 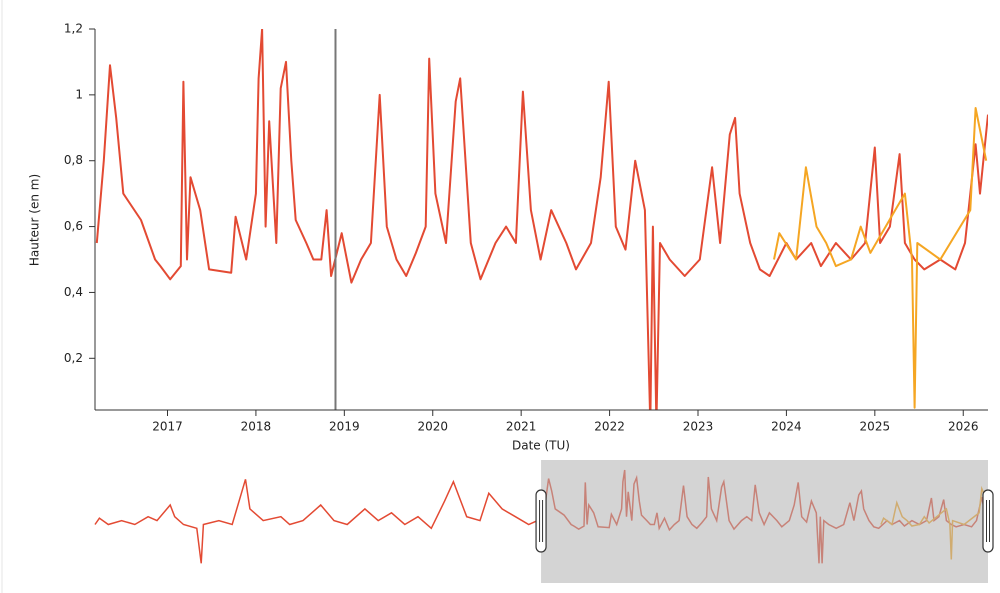 What do you see at coordinates (432, 427) in the screenshot?
I see `x-tick-label: 2020` at bounding box center [432, 427].